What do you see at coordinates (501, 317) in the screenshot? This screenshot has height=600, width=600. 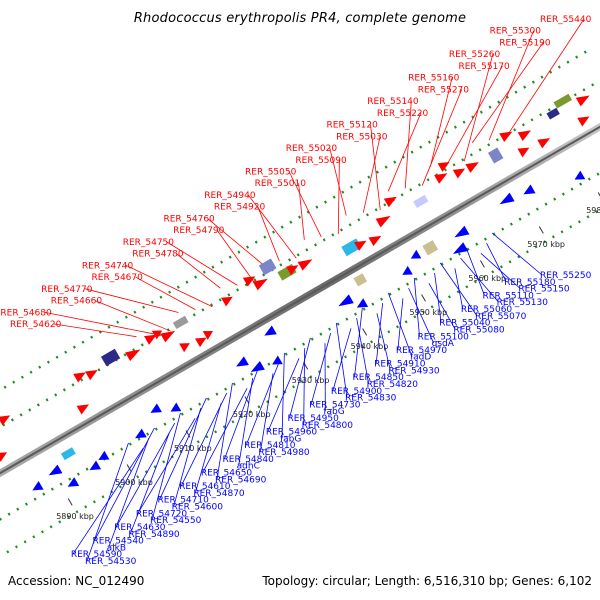 I see `reverse-gene-label-6: RER_55070` at bounding box center [501, 317].